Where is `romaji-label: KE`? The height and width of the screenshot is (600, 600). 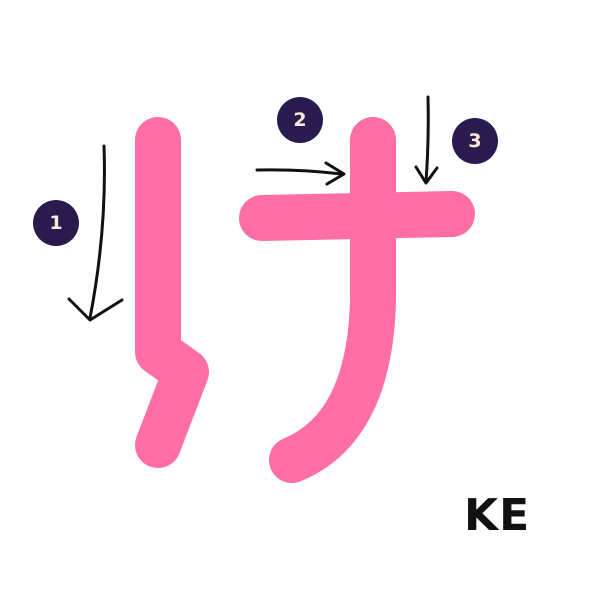
romaji-label: KE is located at coordinates (497, 515).